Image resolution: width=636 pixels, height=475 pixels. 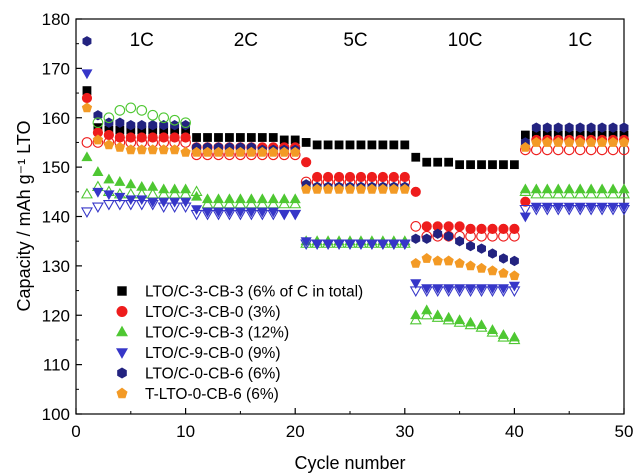 I want to click on y-tick-label: 140, so click(x=56, y=217).